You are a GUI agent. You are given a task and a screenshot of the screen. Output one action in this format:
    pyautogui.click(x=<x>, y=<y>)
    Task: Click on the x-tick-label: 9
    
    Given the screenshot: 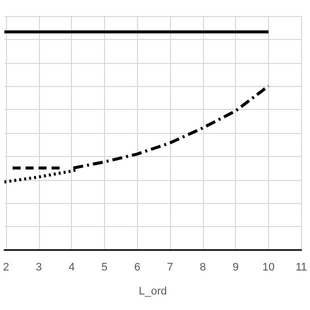 What is the action you would take?
    pyautogui.click(x=235, y=268)
    